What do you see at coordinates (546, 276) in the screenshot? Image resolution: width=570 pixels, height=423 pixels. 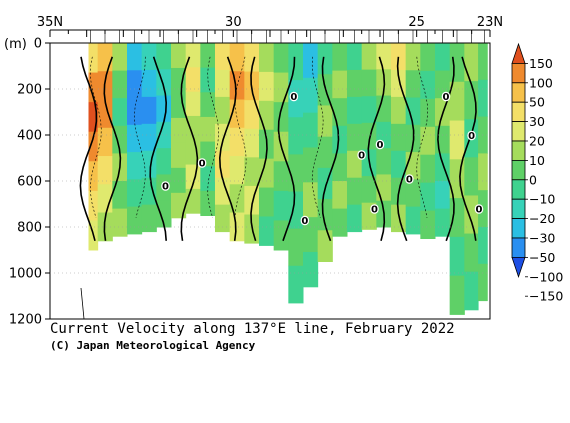 I see `colorbar-label: −100` at bounding box center [546, 276].